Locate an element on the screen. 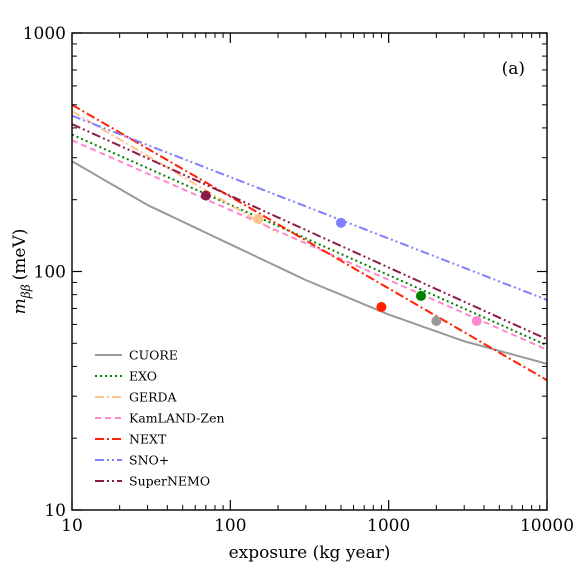  panel-annotation: (a) is located at coordinates (513, 69).